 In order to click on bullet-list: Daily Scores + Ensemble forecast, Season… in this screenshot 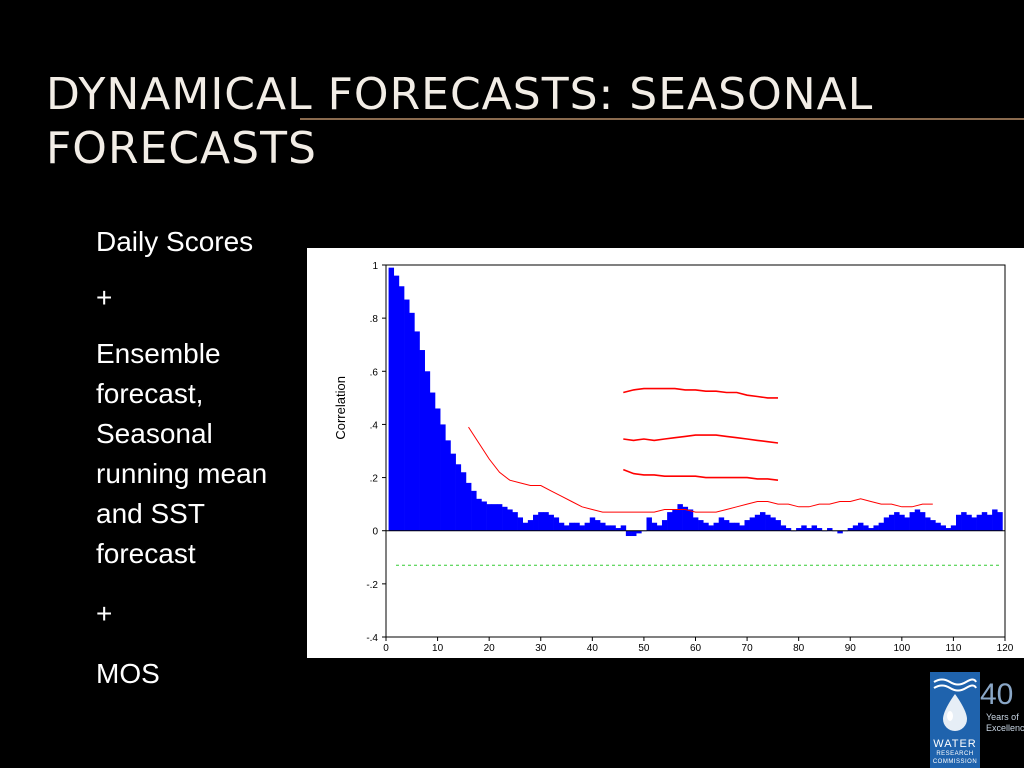, I will do `click(203, 468)`.